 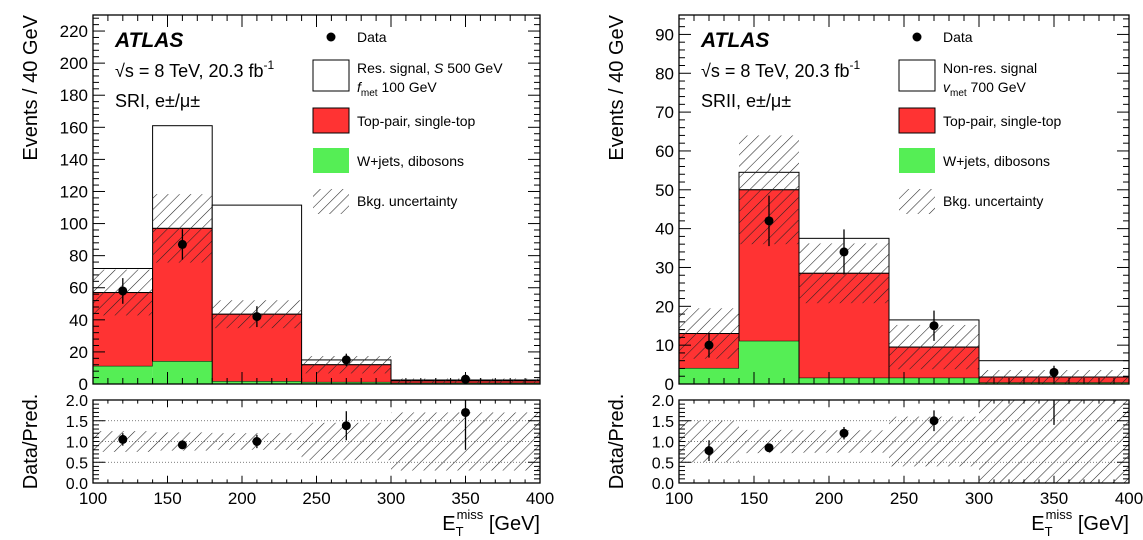 I want to click on y-tick-label: 220, so click(x=74, y=31).